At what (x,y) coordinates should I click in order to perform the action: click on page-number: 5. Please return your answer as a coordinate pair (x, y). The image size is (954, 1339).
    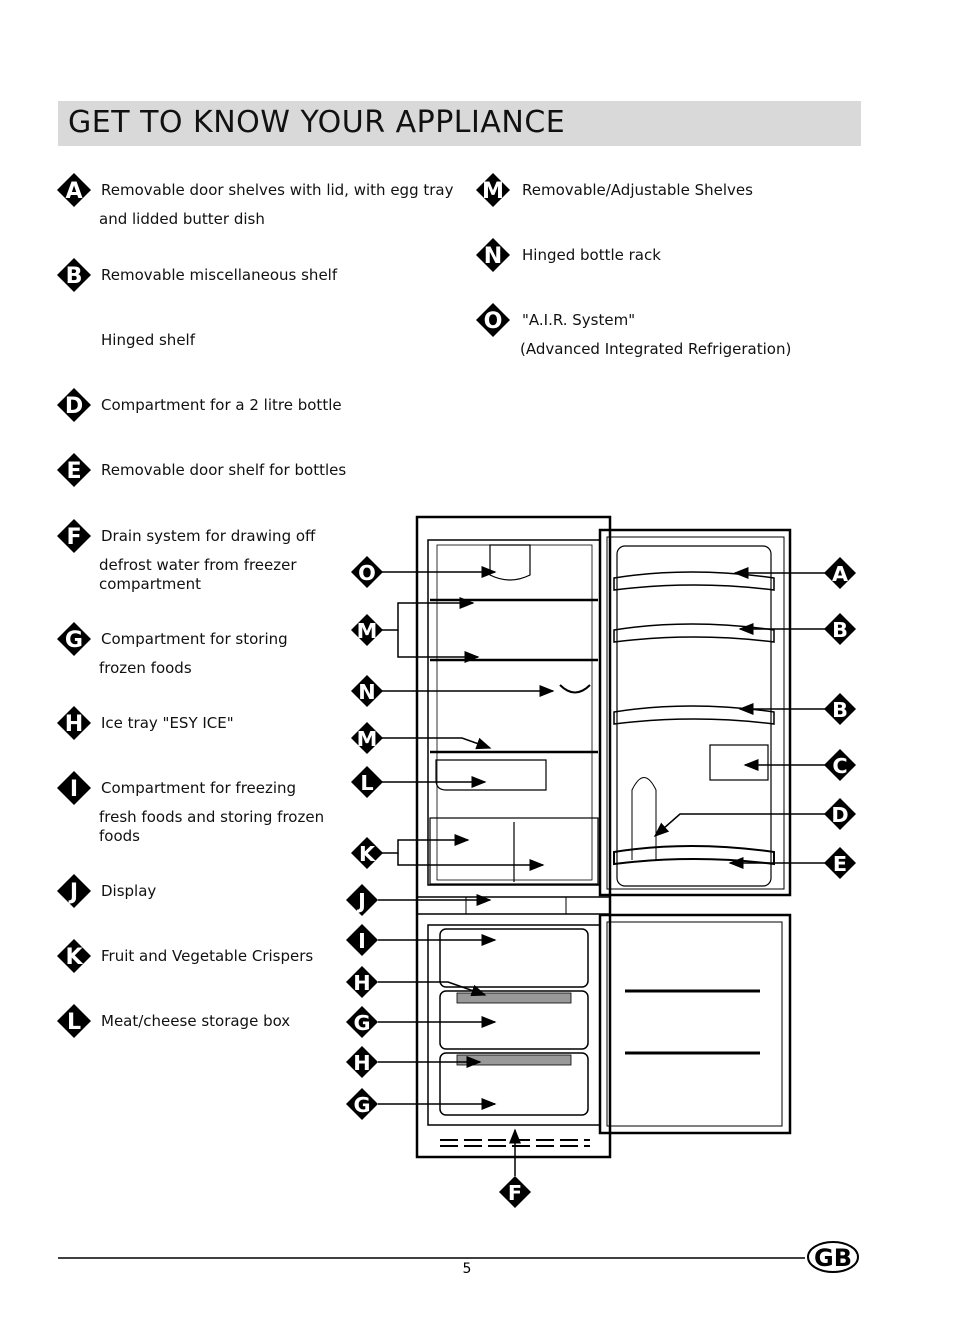
    Looking at the image, I should click on (467, 1269).